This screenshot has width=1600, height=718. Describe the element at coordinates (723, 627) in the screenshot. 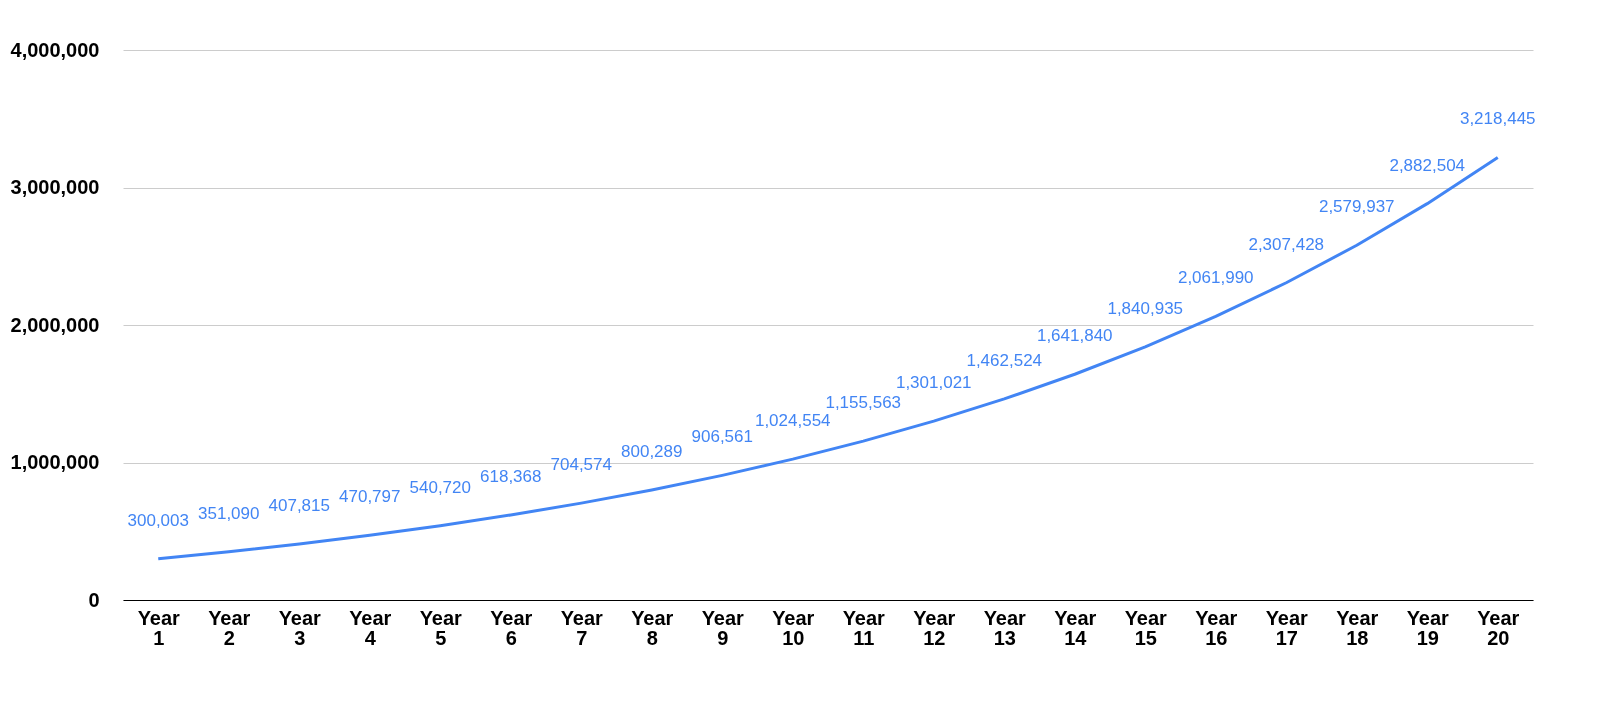

I see `x-tick-label: Year 9` at that location.